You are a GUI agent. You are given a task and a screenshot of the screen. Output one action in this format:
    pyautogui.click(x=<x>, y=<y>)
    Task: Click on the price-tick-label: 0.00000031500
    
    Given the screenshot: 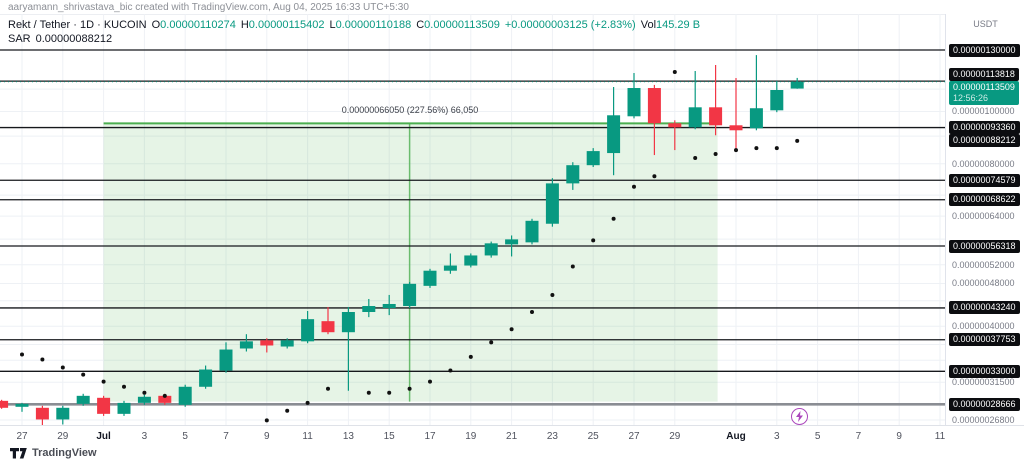 What is the action you would take?
    pyautogui.click(x=983, y=382)
    